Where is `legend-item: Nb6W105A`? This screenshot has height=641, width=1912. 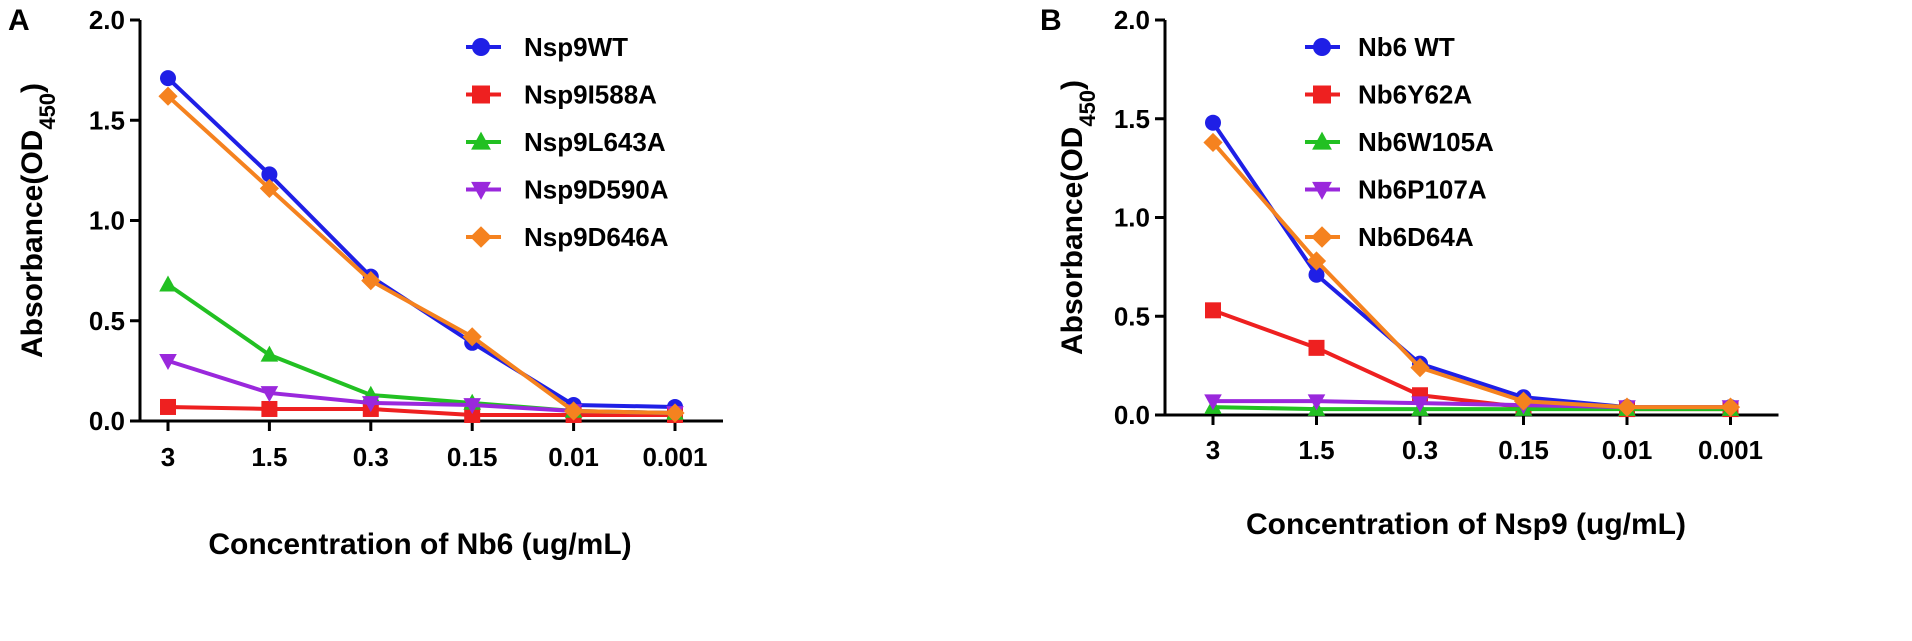 legend-item: Nb6W105A is located at coordinates (1399, 142).